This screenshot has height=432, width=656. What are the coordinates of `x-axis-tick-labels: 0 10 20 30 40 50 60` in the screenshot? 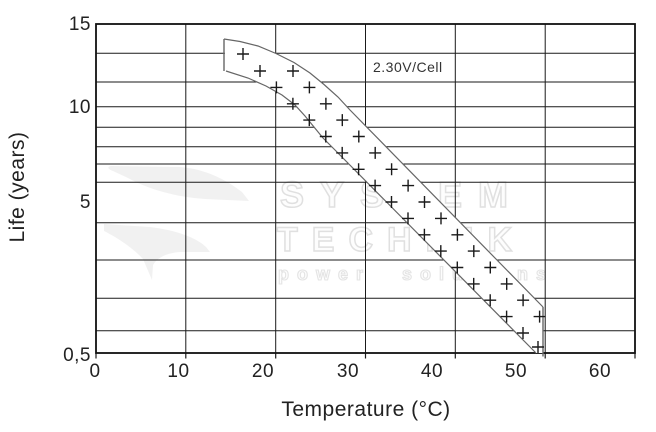 It's located at (350, 371).